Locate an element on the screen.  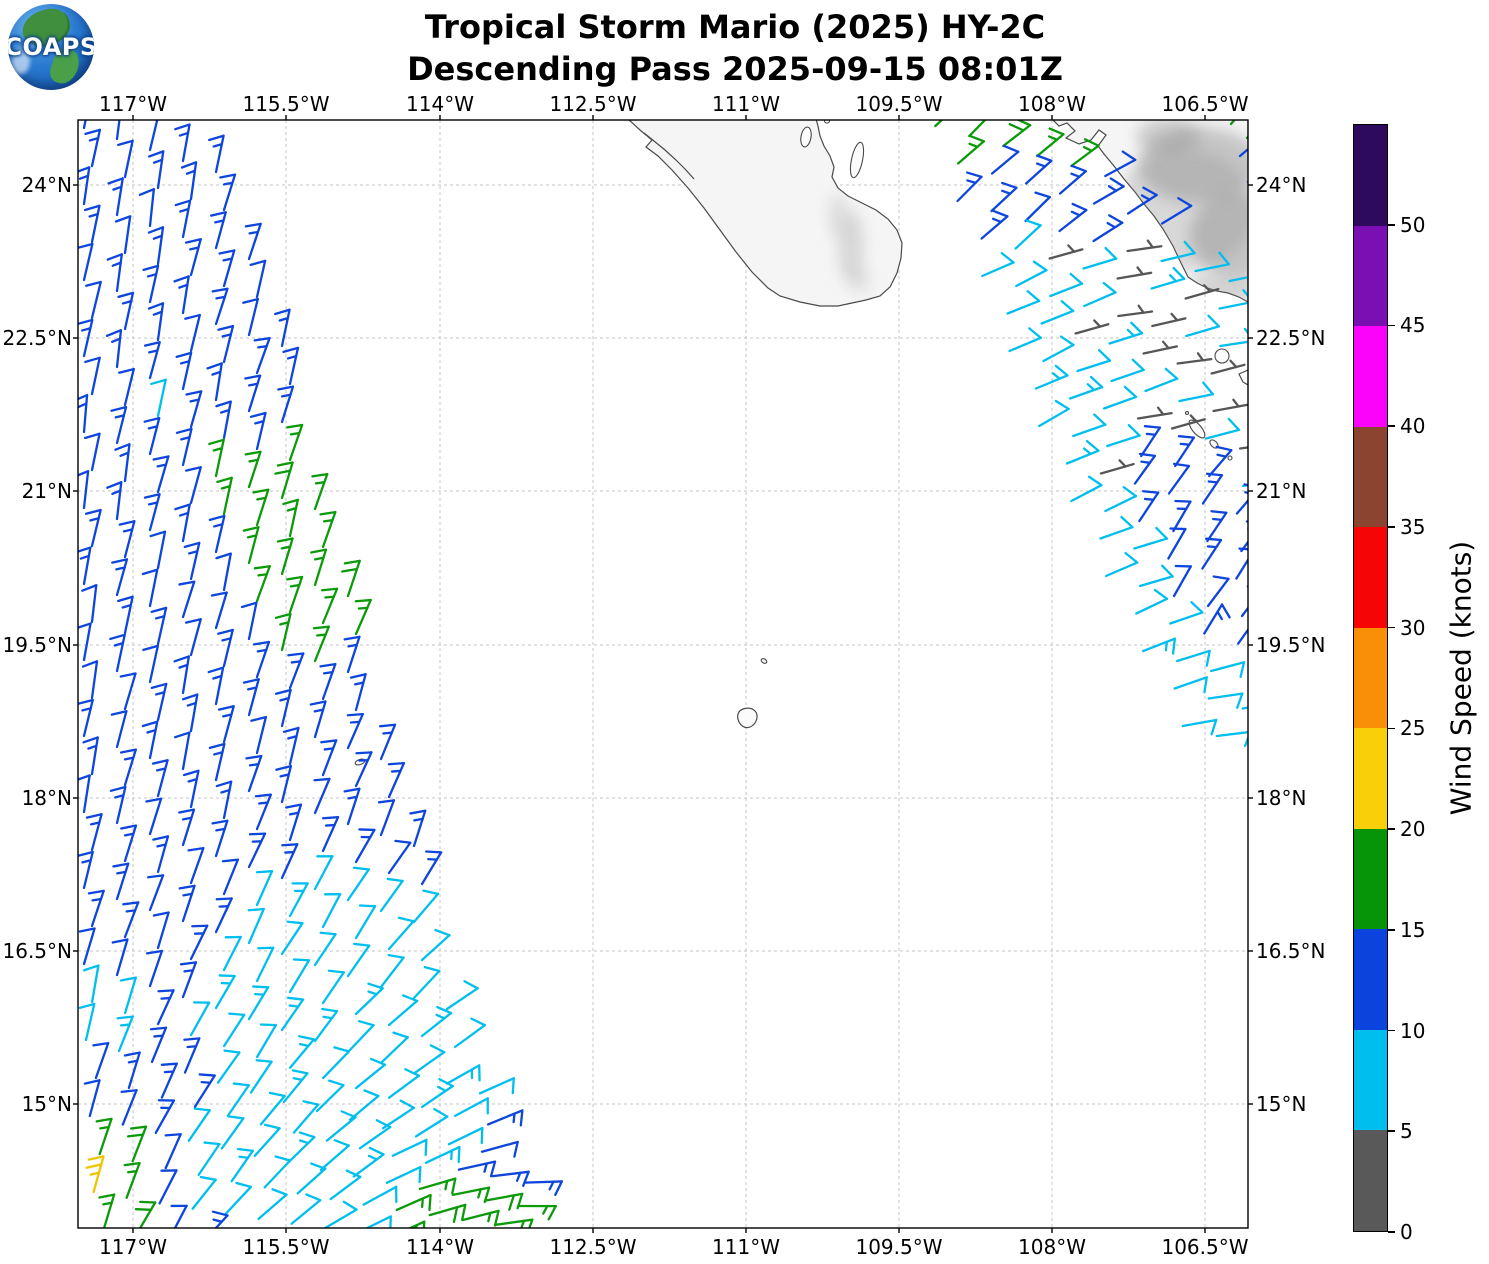
globe-icon: COAPS is located at coordinates (51, 47).